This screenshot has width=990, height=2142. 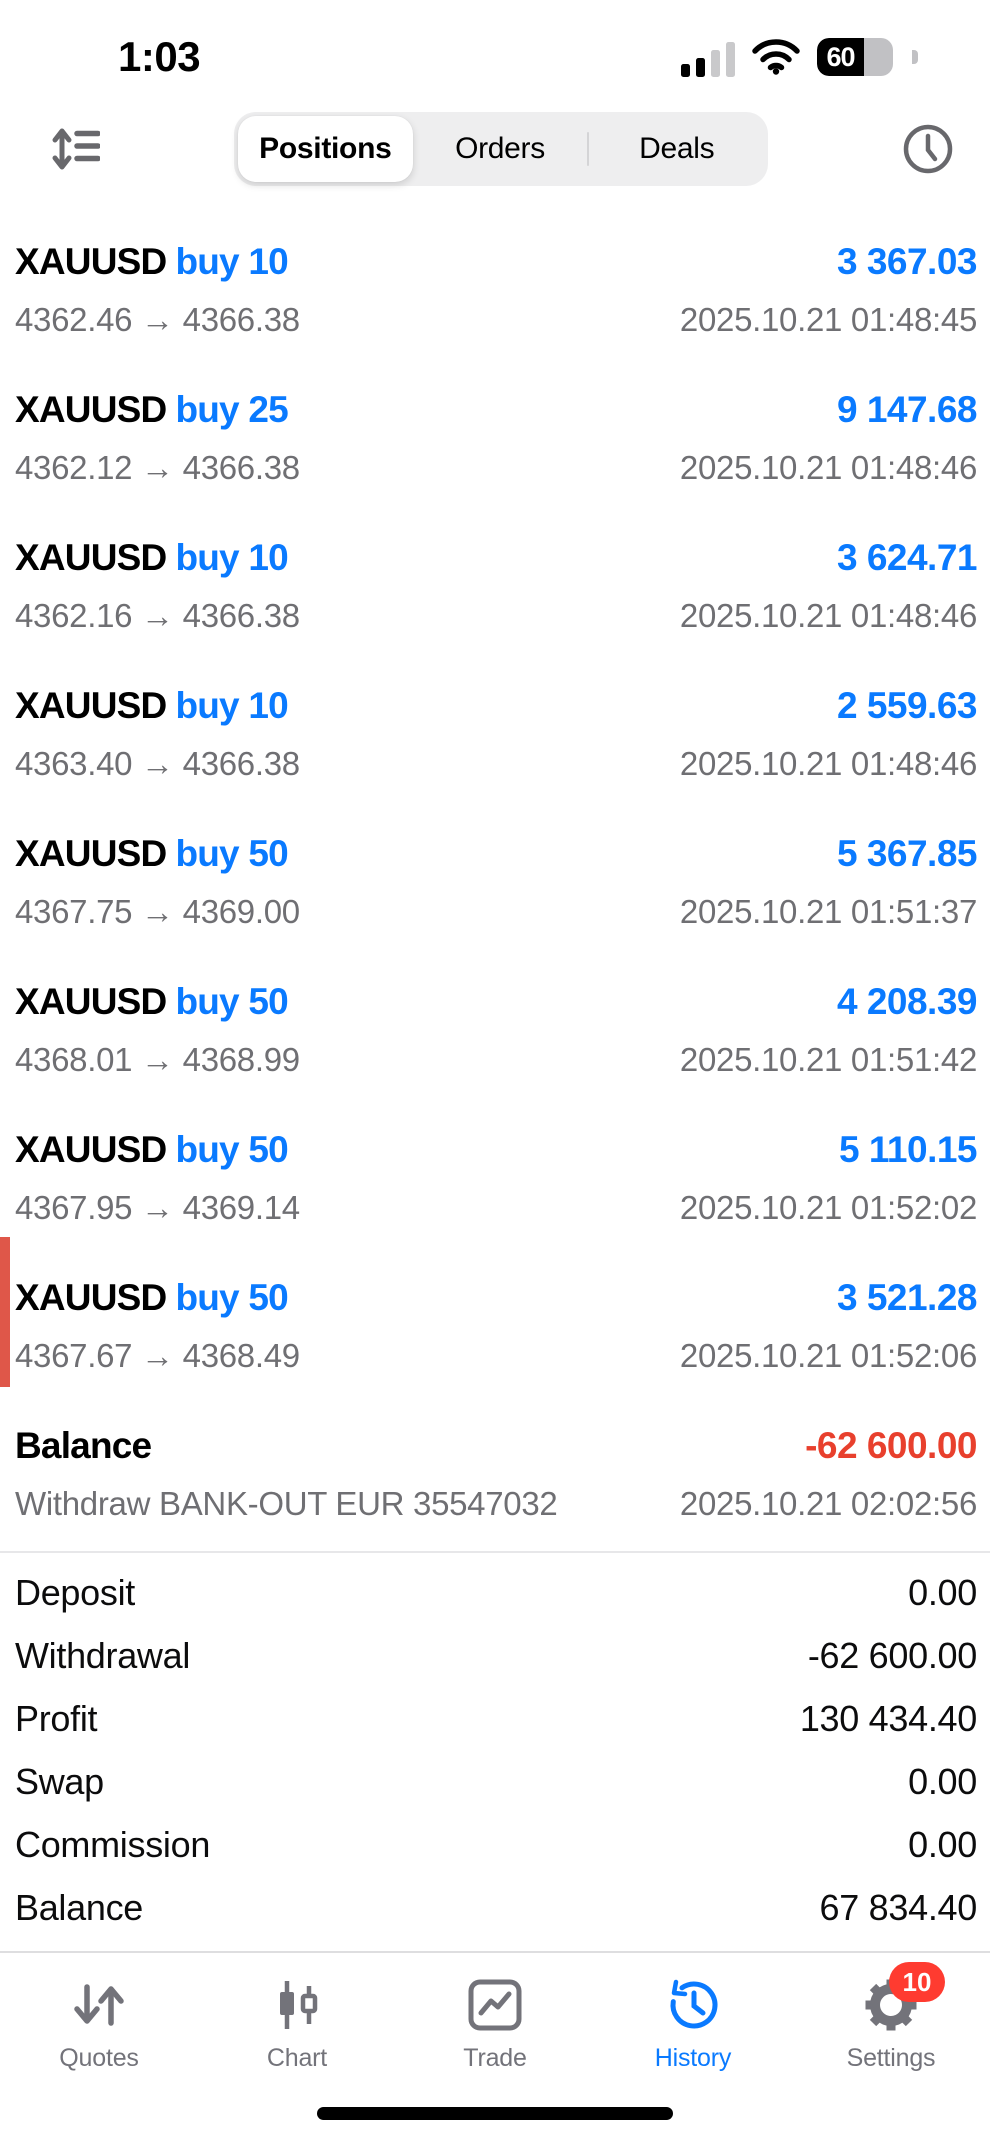 What do you see at coordinates (113, 1844) in the screenshot?
I see `summary-label: Commission` at bounding box center [113, 1844].